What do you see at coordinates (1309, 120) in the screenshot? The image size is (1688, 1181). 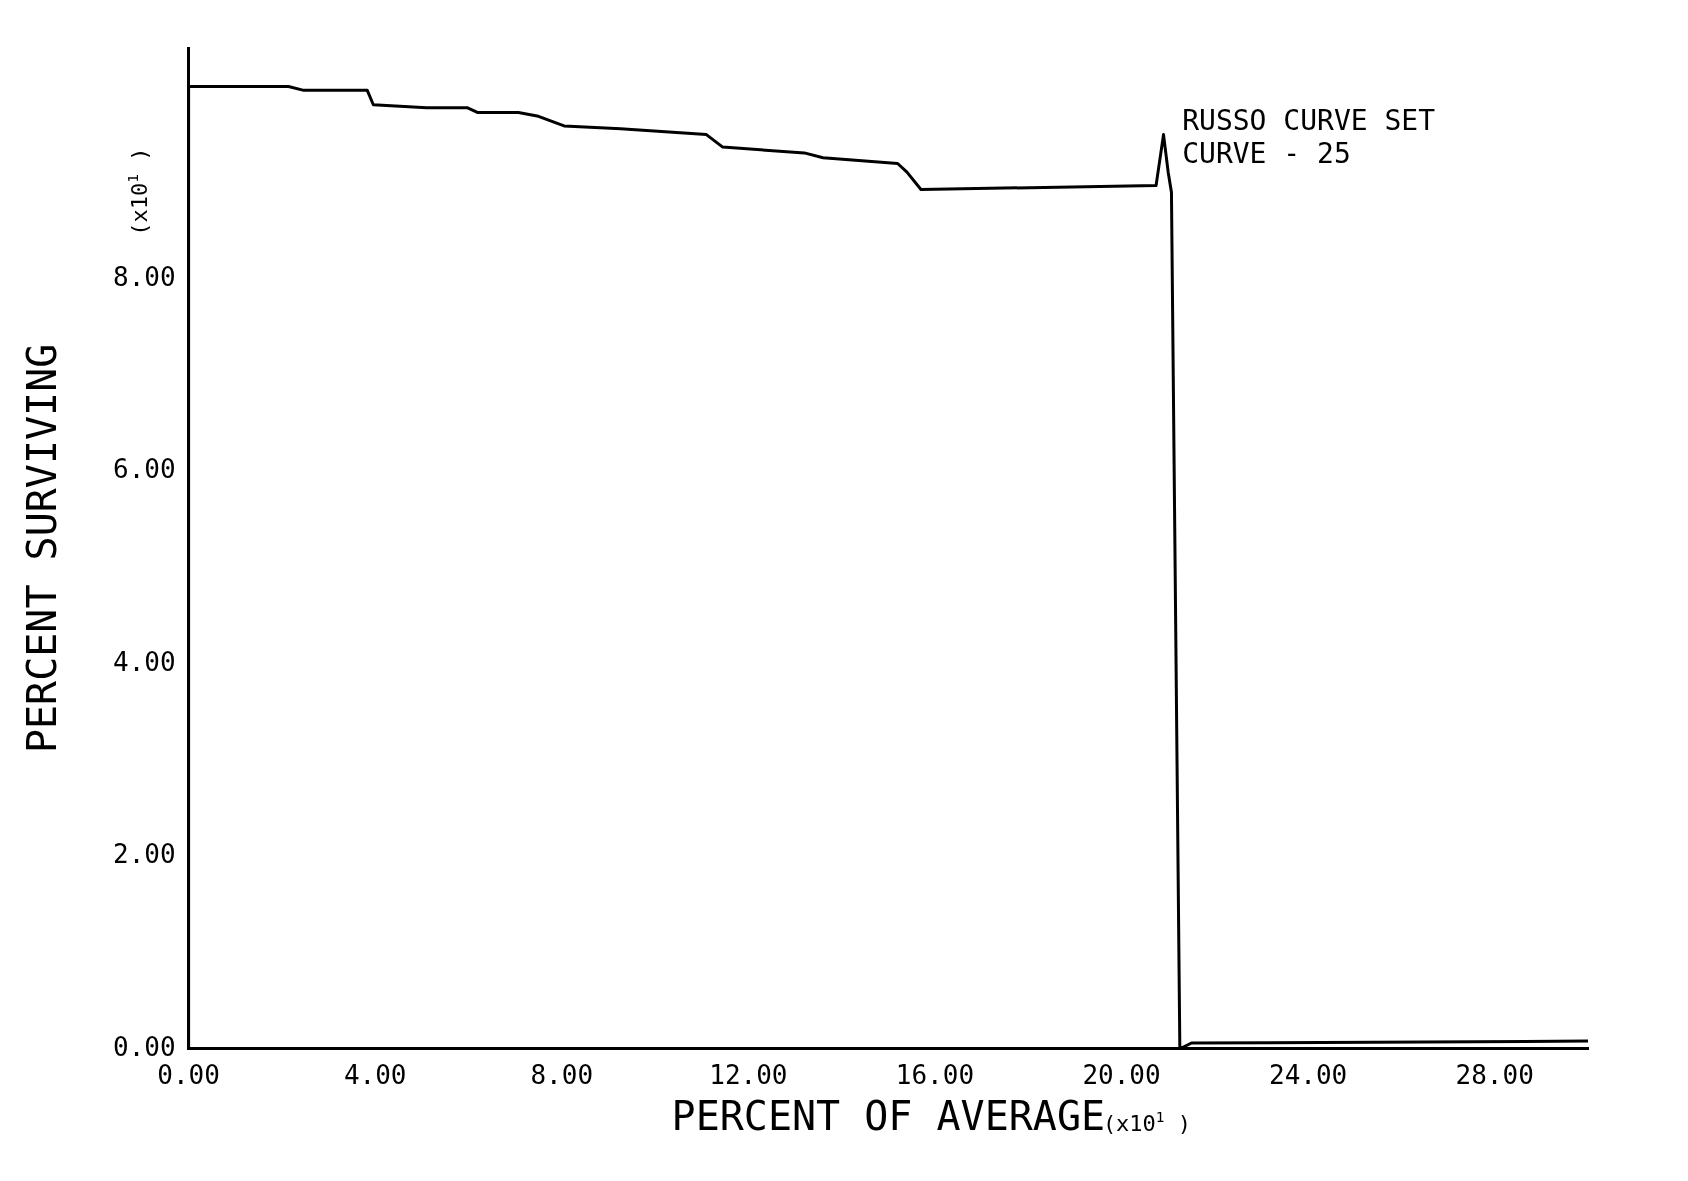 I see `annotation: RUSSO CURVE SET` at bounding box center [1309, 120].